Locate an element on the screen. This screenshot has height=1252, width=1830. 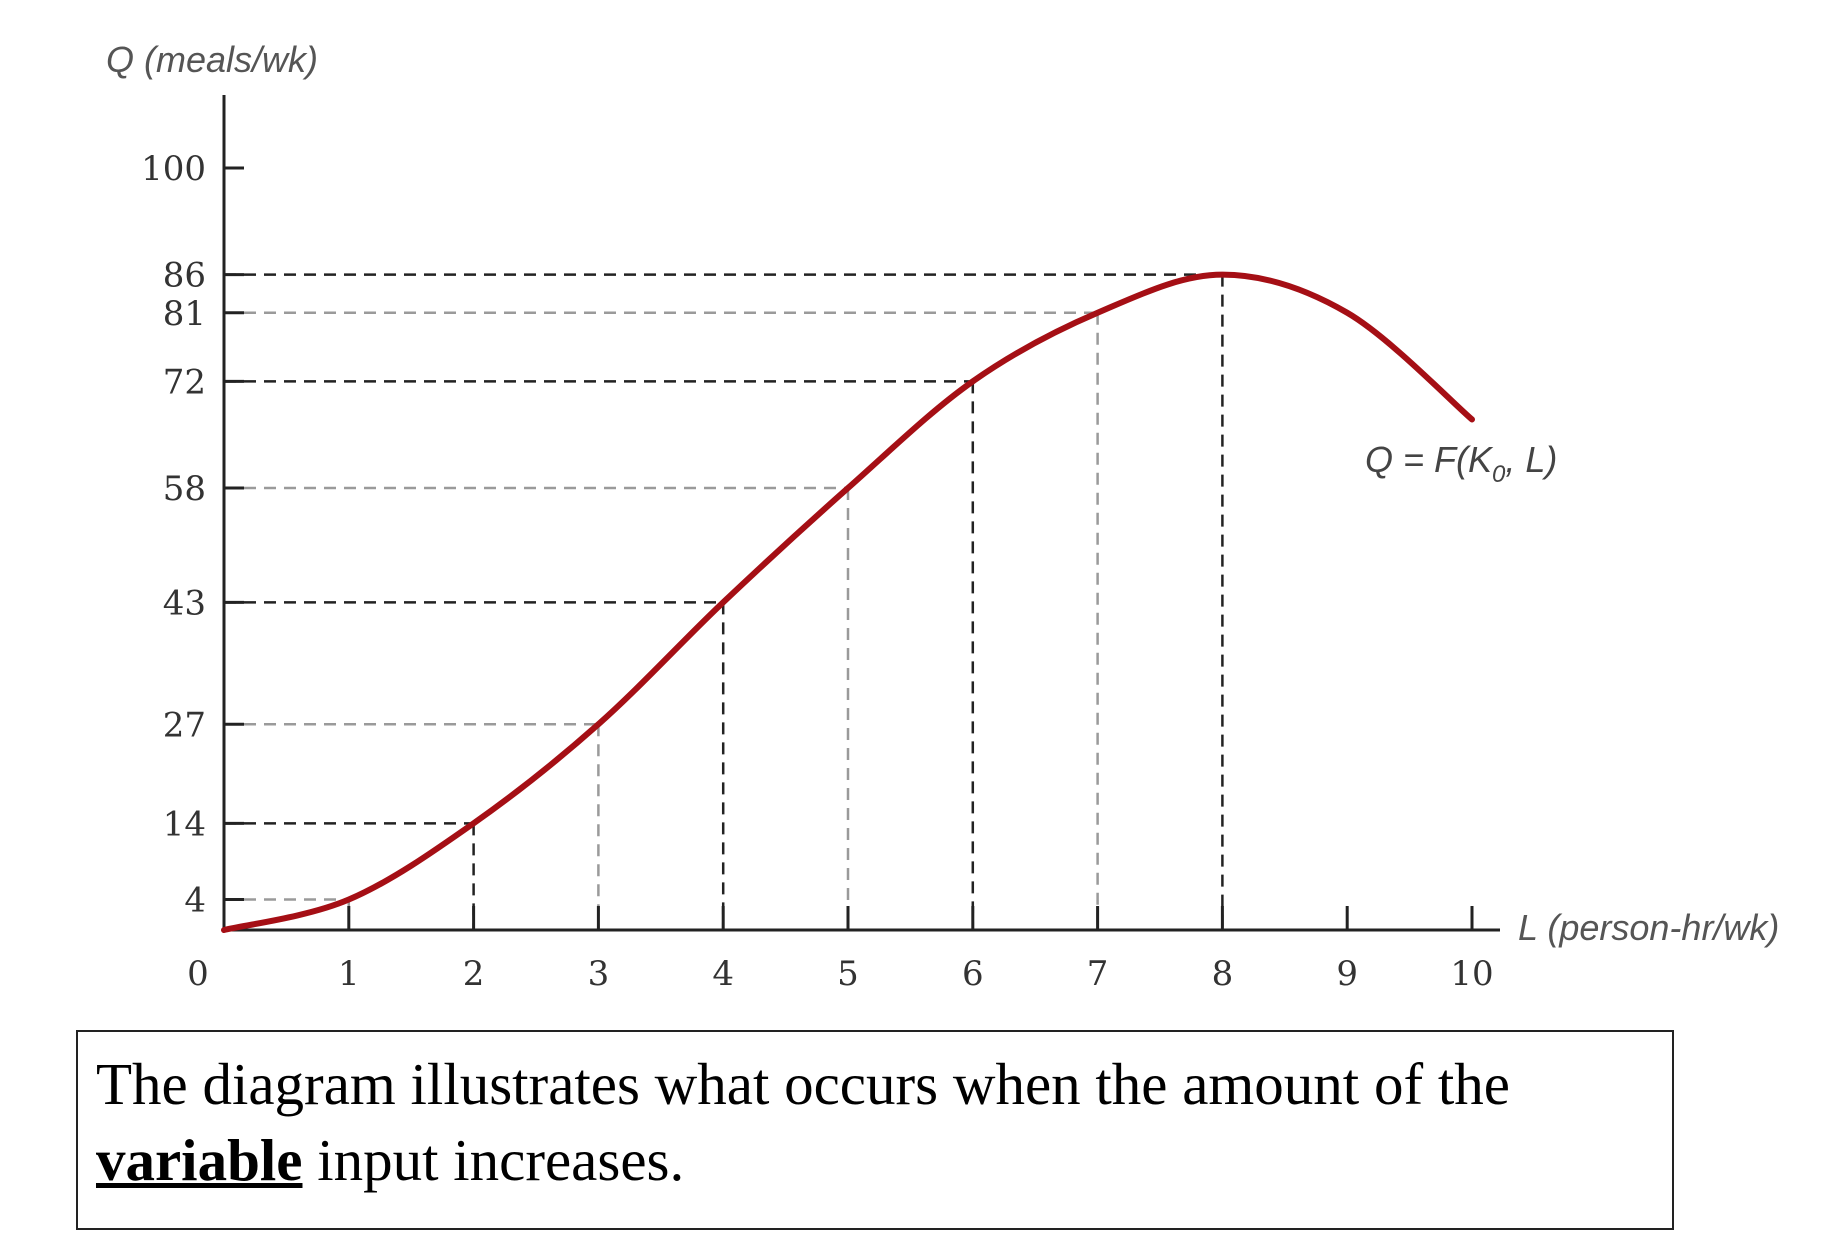
caption-text-2: input increases. is located at coordinates (493, 1160).